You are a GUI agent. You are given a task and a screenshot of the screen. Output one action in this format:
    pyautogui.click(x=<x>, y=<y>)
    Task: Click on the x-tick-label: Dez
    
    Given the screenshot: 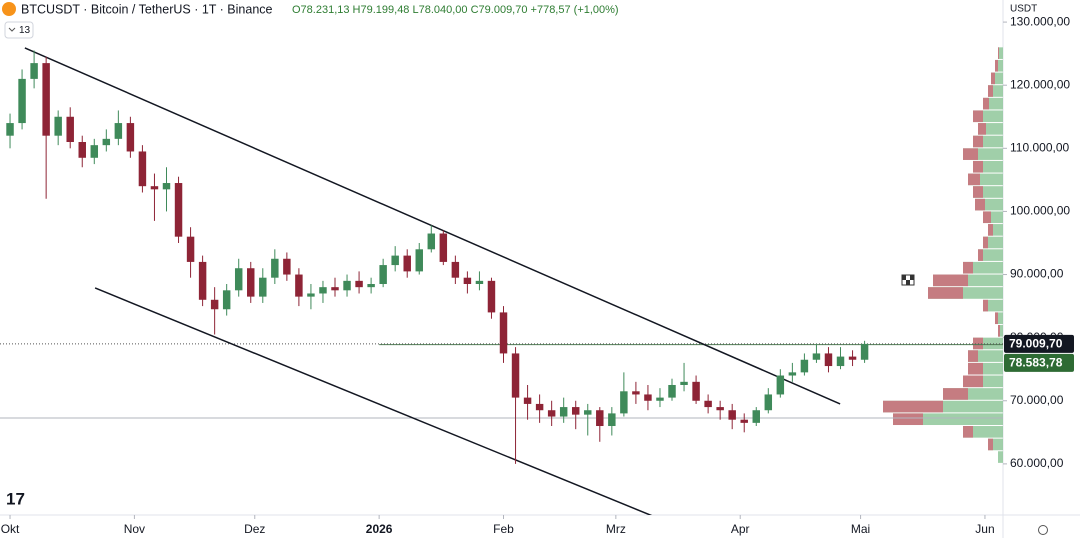 What is the action you would take?
    pyautogui.click(x=254, y=529)
    